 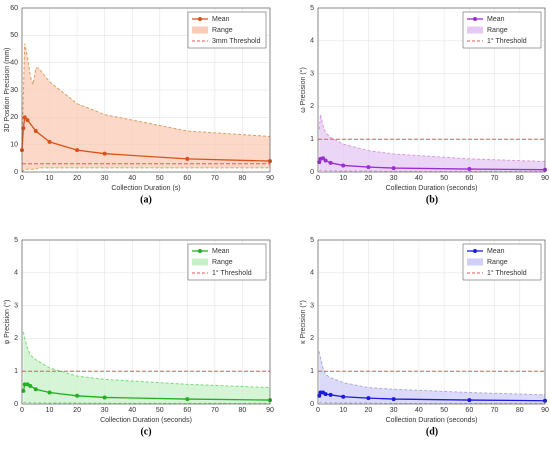 What do you see at coordinates (14, 90) in the screenshot?
I see `y-tick-label: 30` at bounding box center [14, 90].